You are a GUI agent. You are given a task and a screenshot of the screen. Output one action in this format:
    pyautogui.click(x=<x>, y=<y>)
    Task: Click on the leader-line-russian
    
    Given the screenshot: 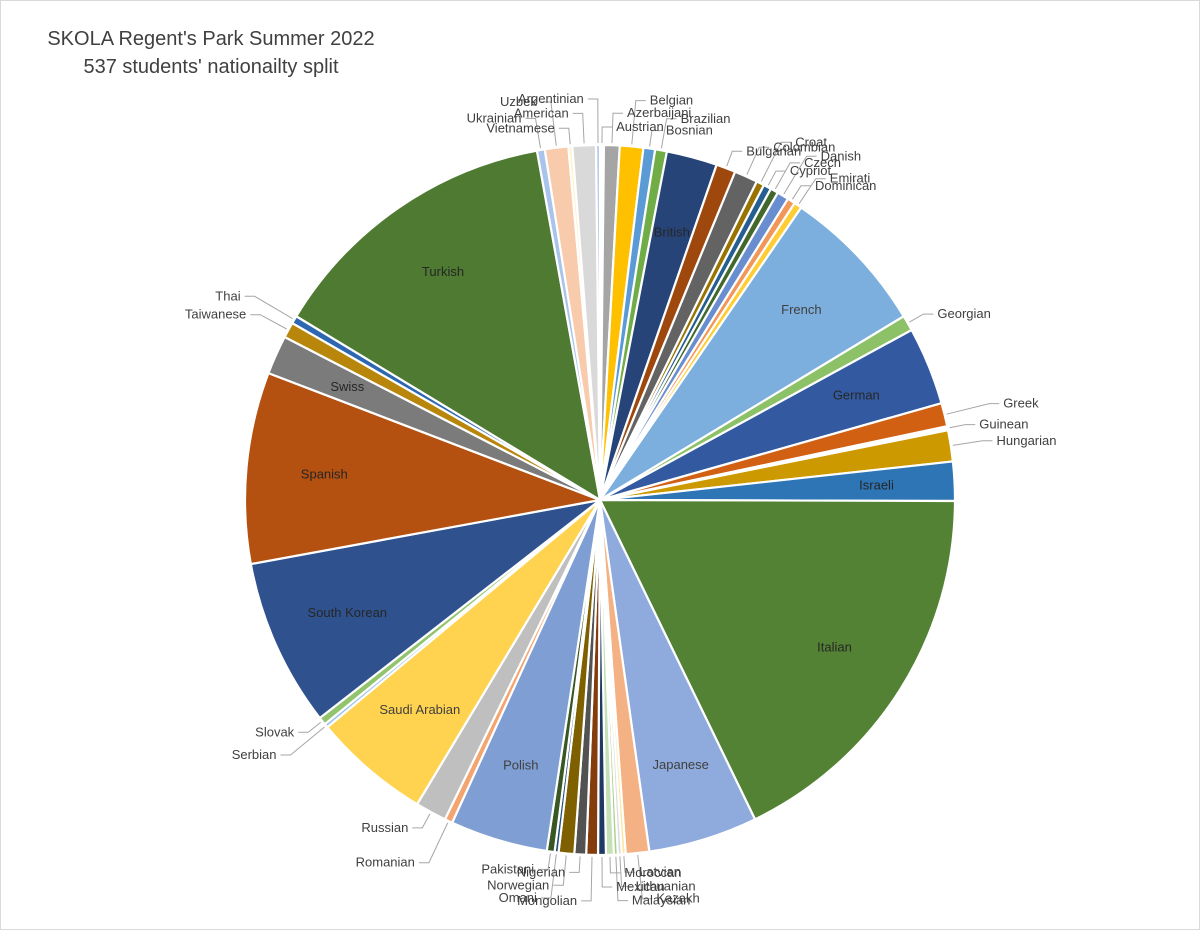 What is the action you would take?
    pyautogui.click(x=421, y=821)
    